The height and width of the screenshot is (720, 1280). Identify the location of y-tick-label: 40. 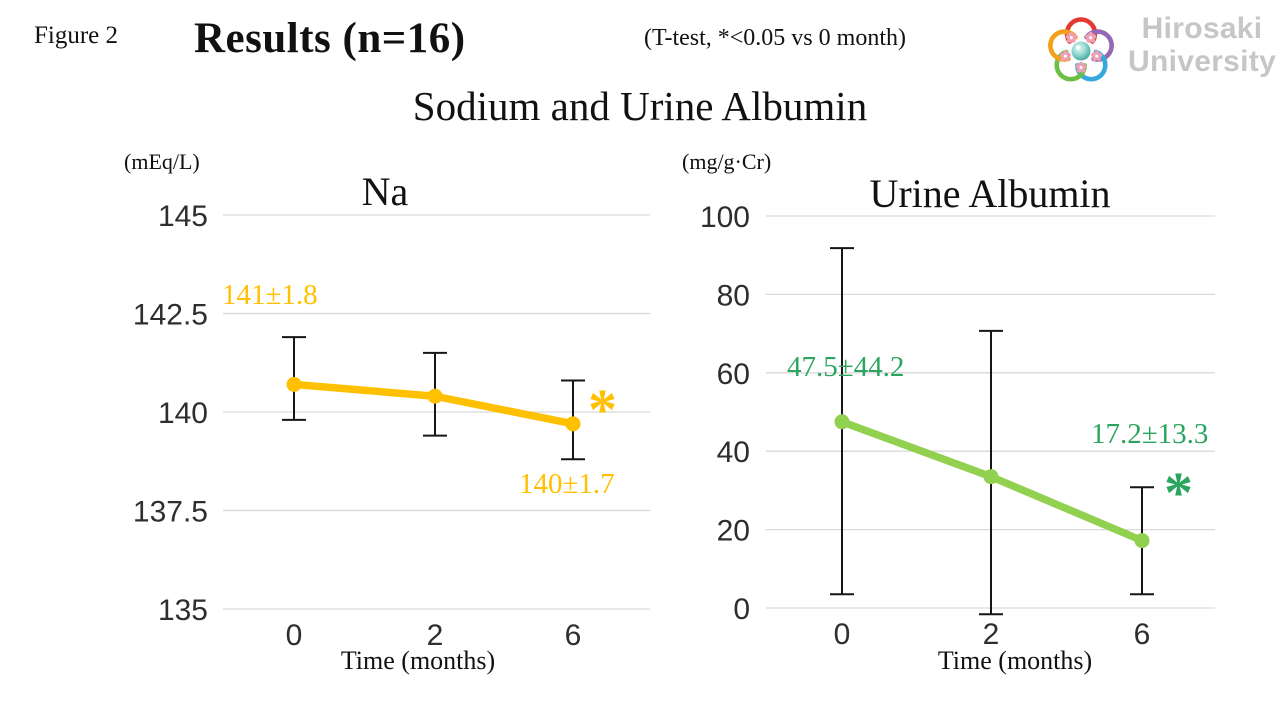
(733, 452).